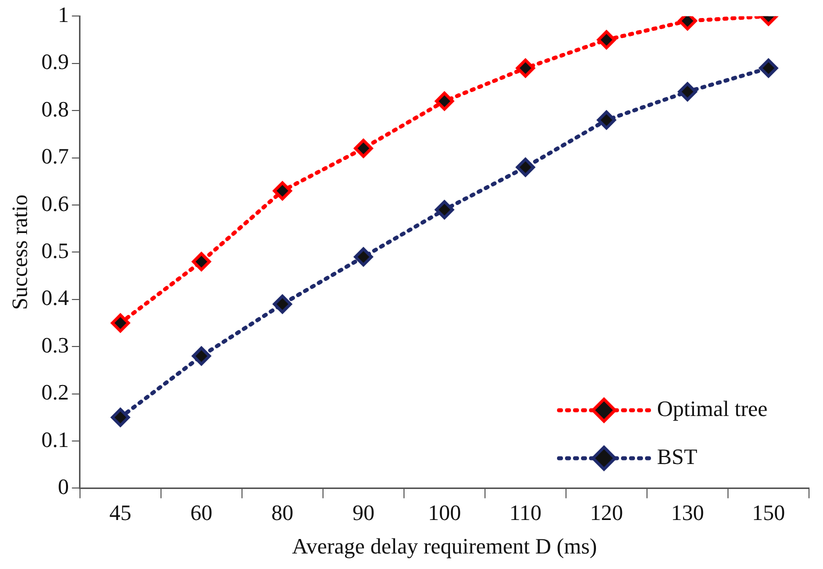  I want to click on x-tick-label: 90, so click(363, 513).